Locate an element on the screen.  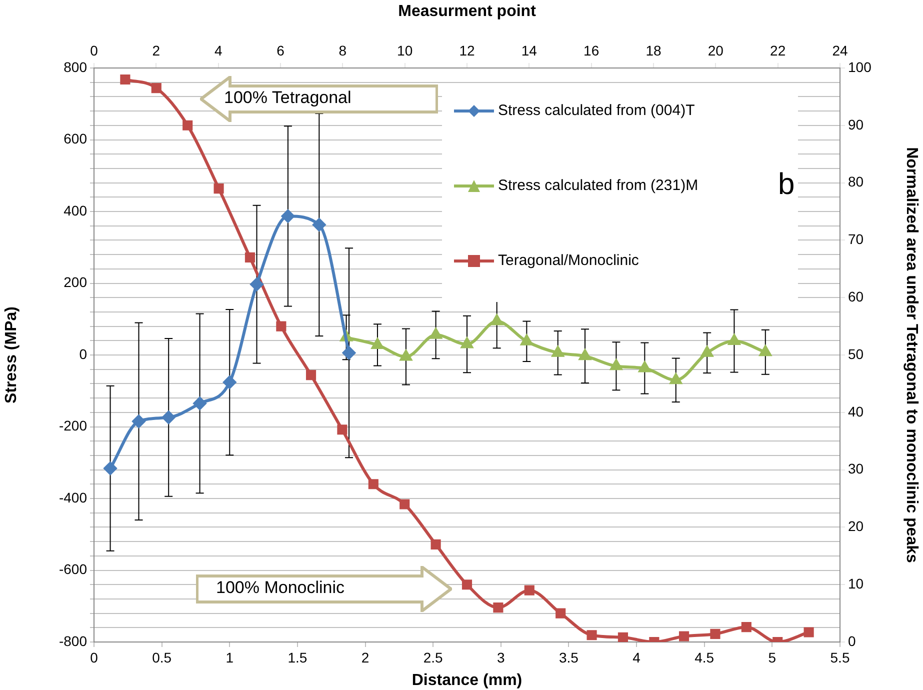
x2-axis-title: Measurment point is located at coordinates (467, 11).